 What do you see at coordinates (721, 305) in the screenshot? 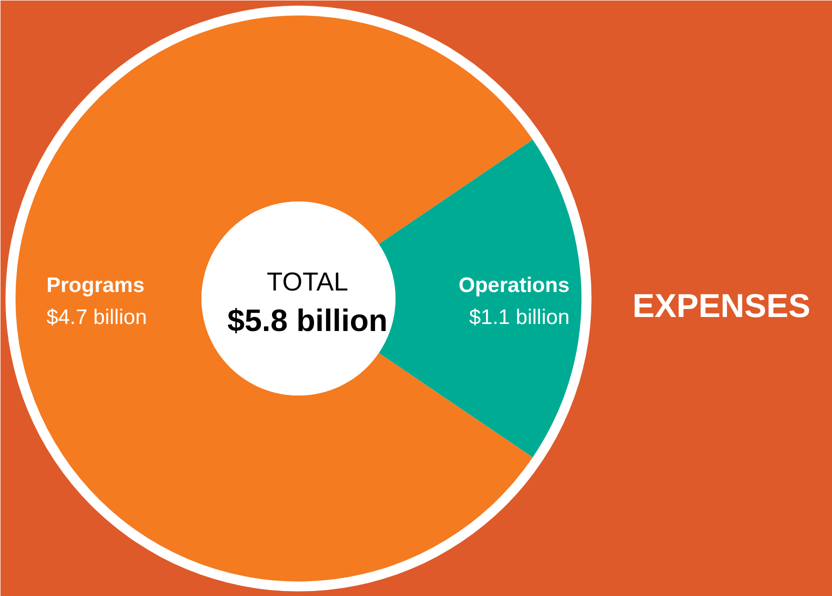
I see `text: EXPENSES` at bounding box center [721, 305].